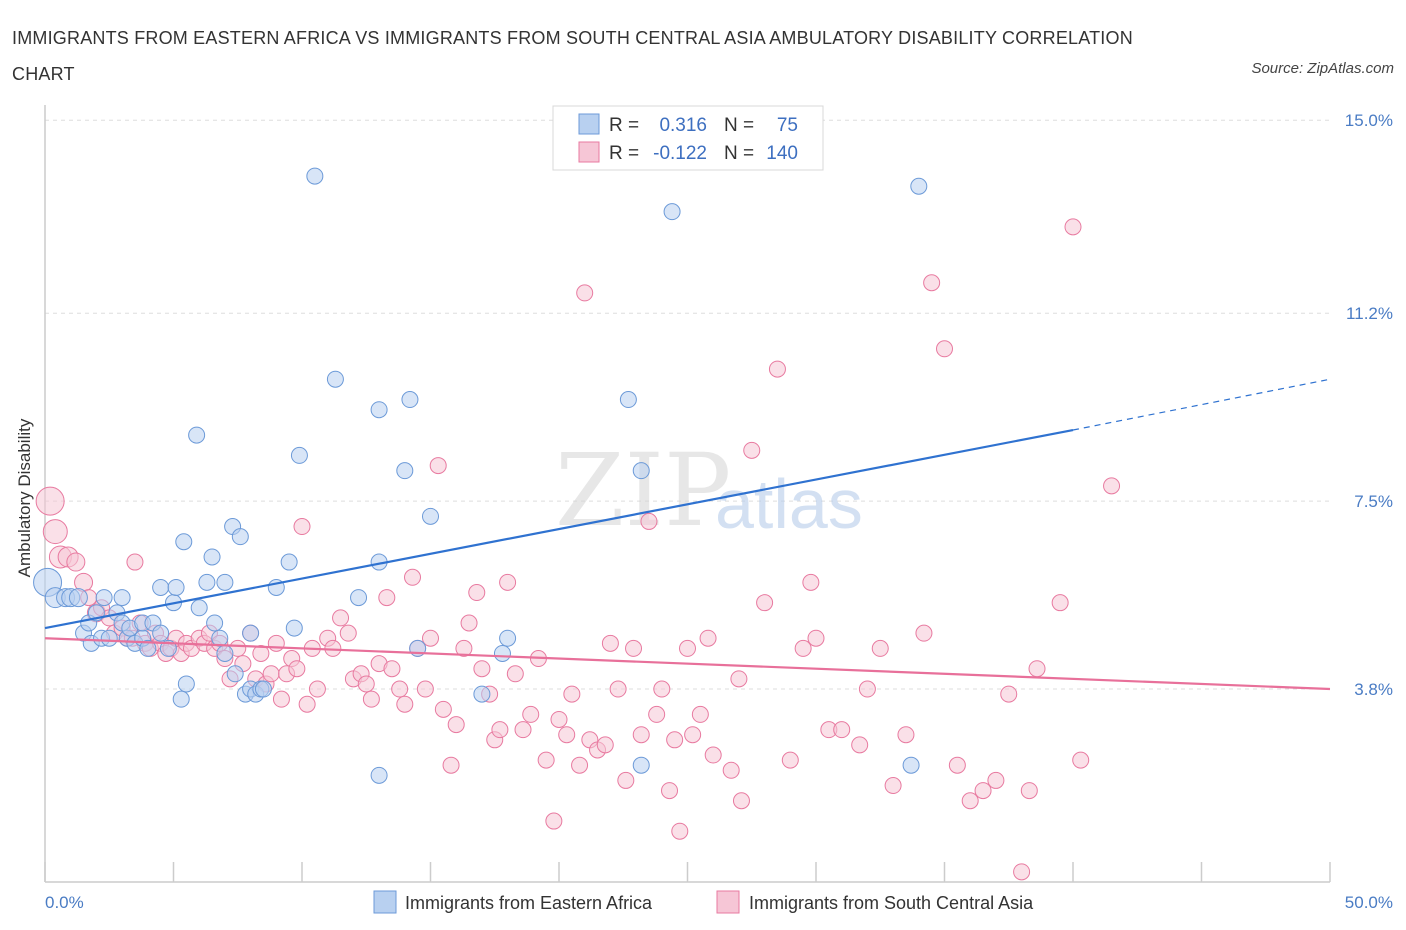 The height and width of the screenshot is (930, 1406). Describe the element at coordinates (1369, 313) in the screenshot. I see `y-tick-label-2: 11.2%` at that location.